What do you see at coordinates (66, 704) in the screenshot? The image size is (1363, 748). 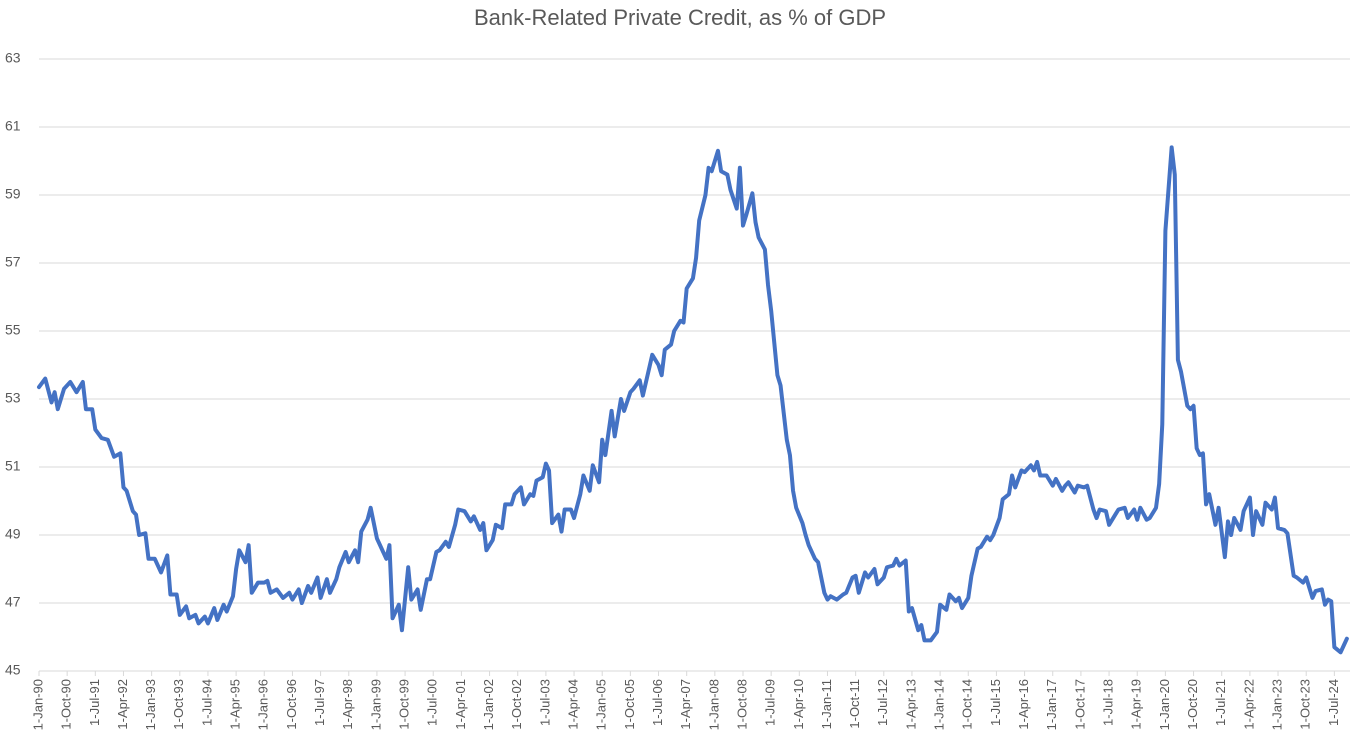 I see `x-tick-label: 1-Oct-90` at bounding box center [66, 704].